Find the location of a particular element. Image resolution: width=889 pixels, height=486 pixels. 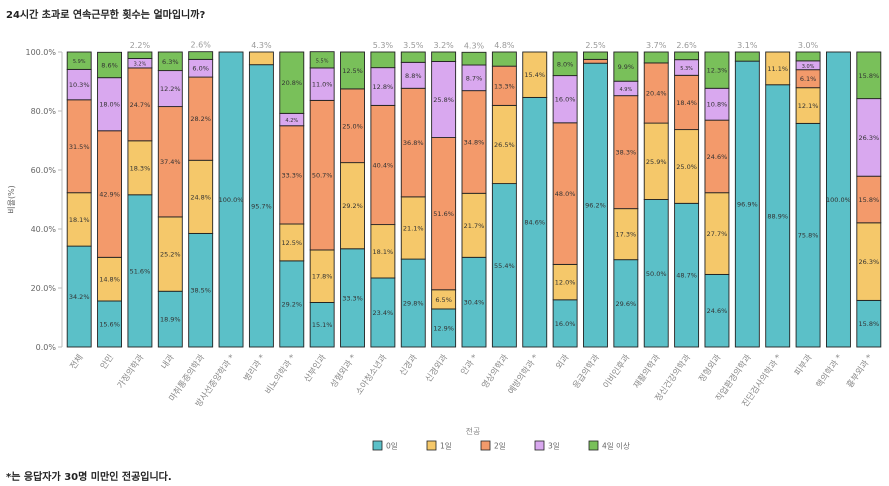

data-label: 25.8% is located at coordinates (443, 100).